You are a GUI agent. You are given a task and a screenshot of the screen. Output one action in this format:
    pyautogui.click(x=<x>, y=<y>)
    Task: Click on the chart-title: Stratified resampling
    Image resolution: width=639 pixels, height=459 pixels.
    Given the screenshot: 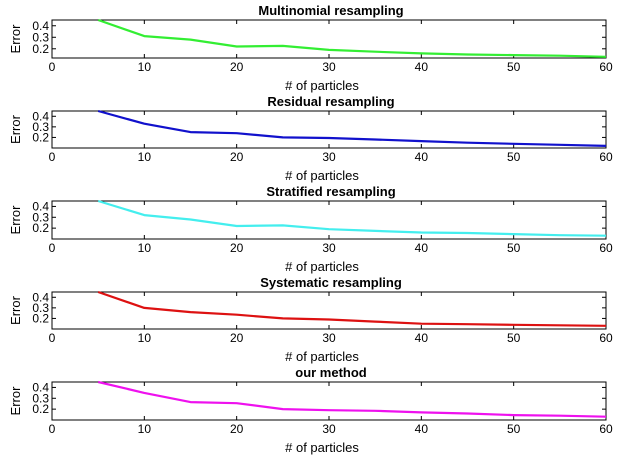 What is the action you would take?
    pyautogui.click(x=330, y=191)
    